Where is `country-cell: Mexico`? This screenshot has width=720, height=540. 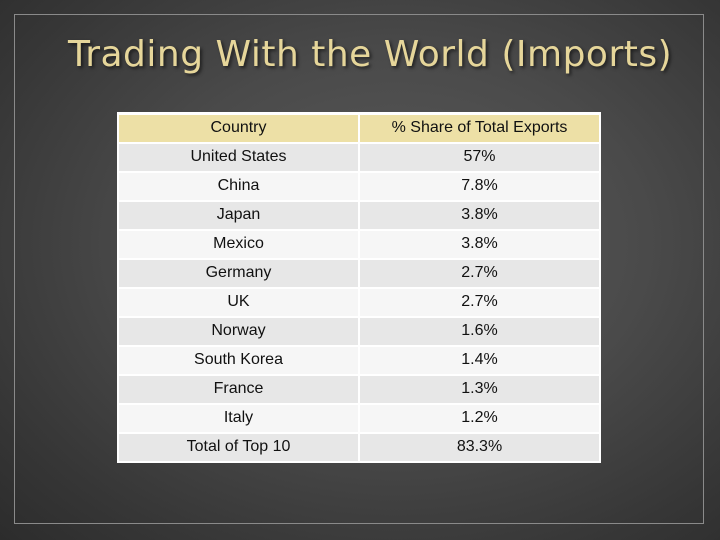 country-cell: Mexico is located at coordinates (238, 244).